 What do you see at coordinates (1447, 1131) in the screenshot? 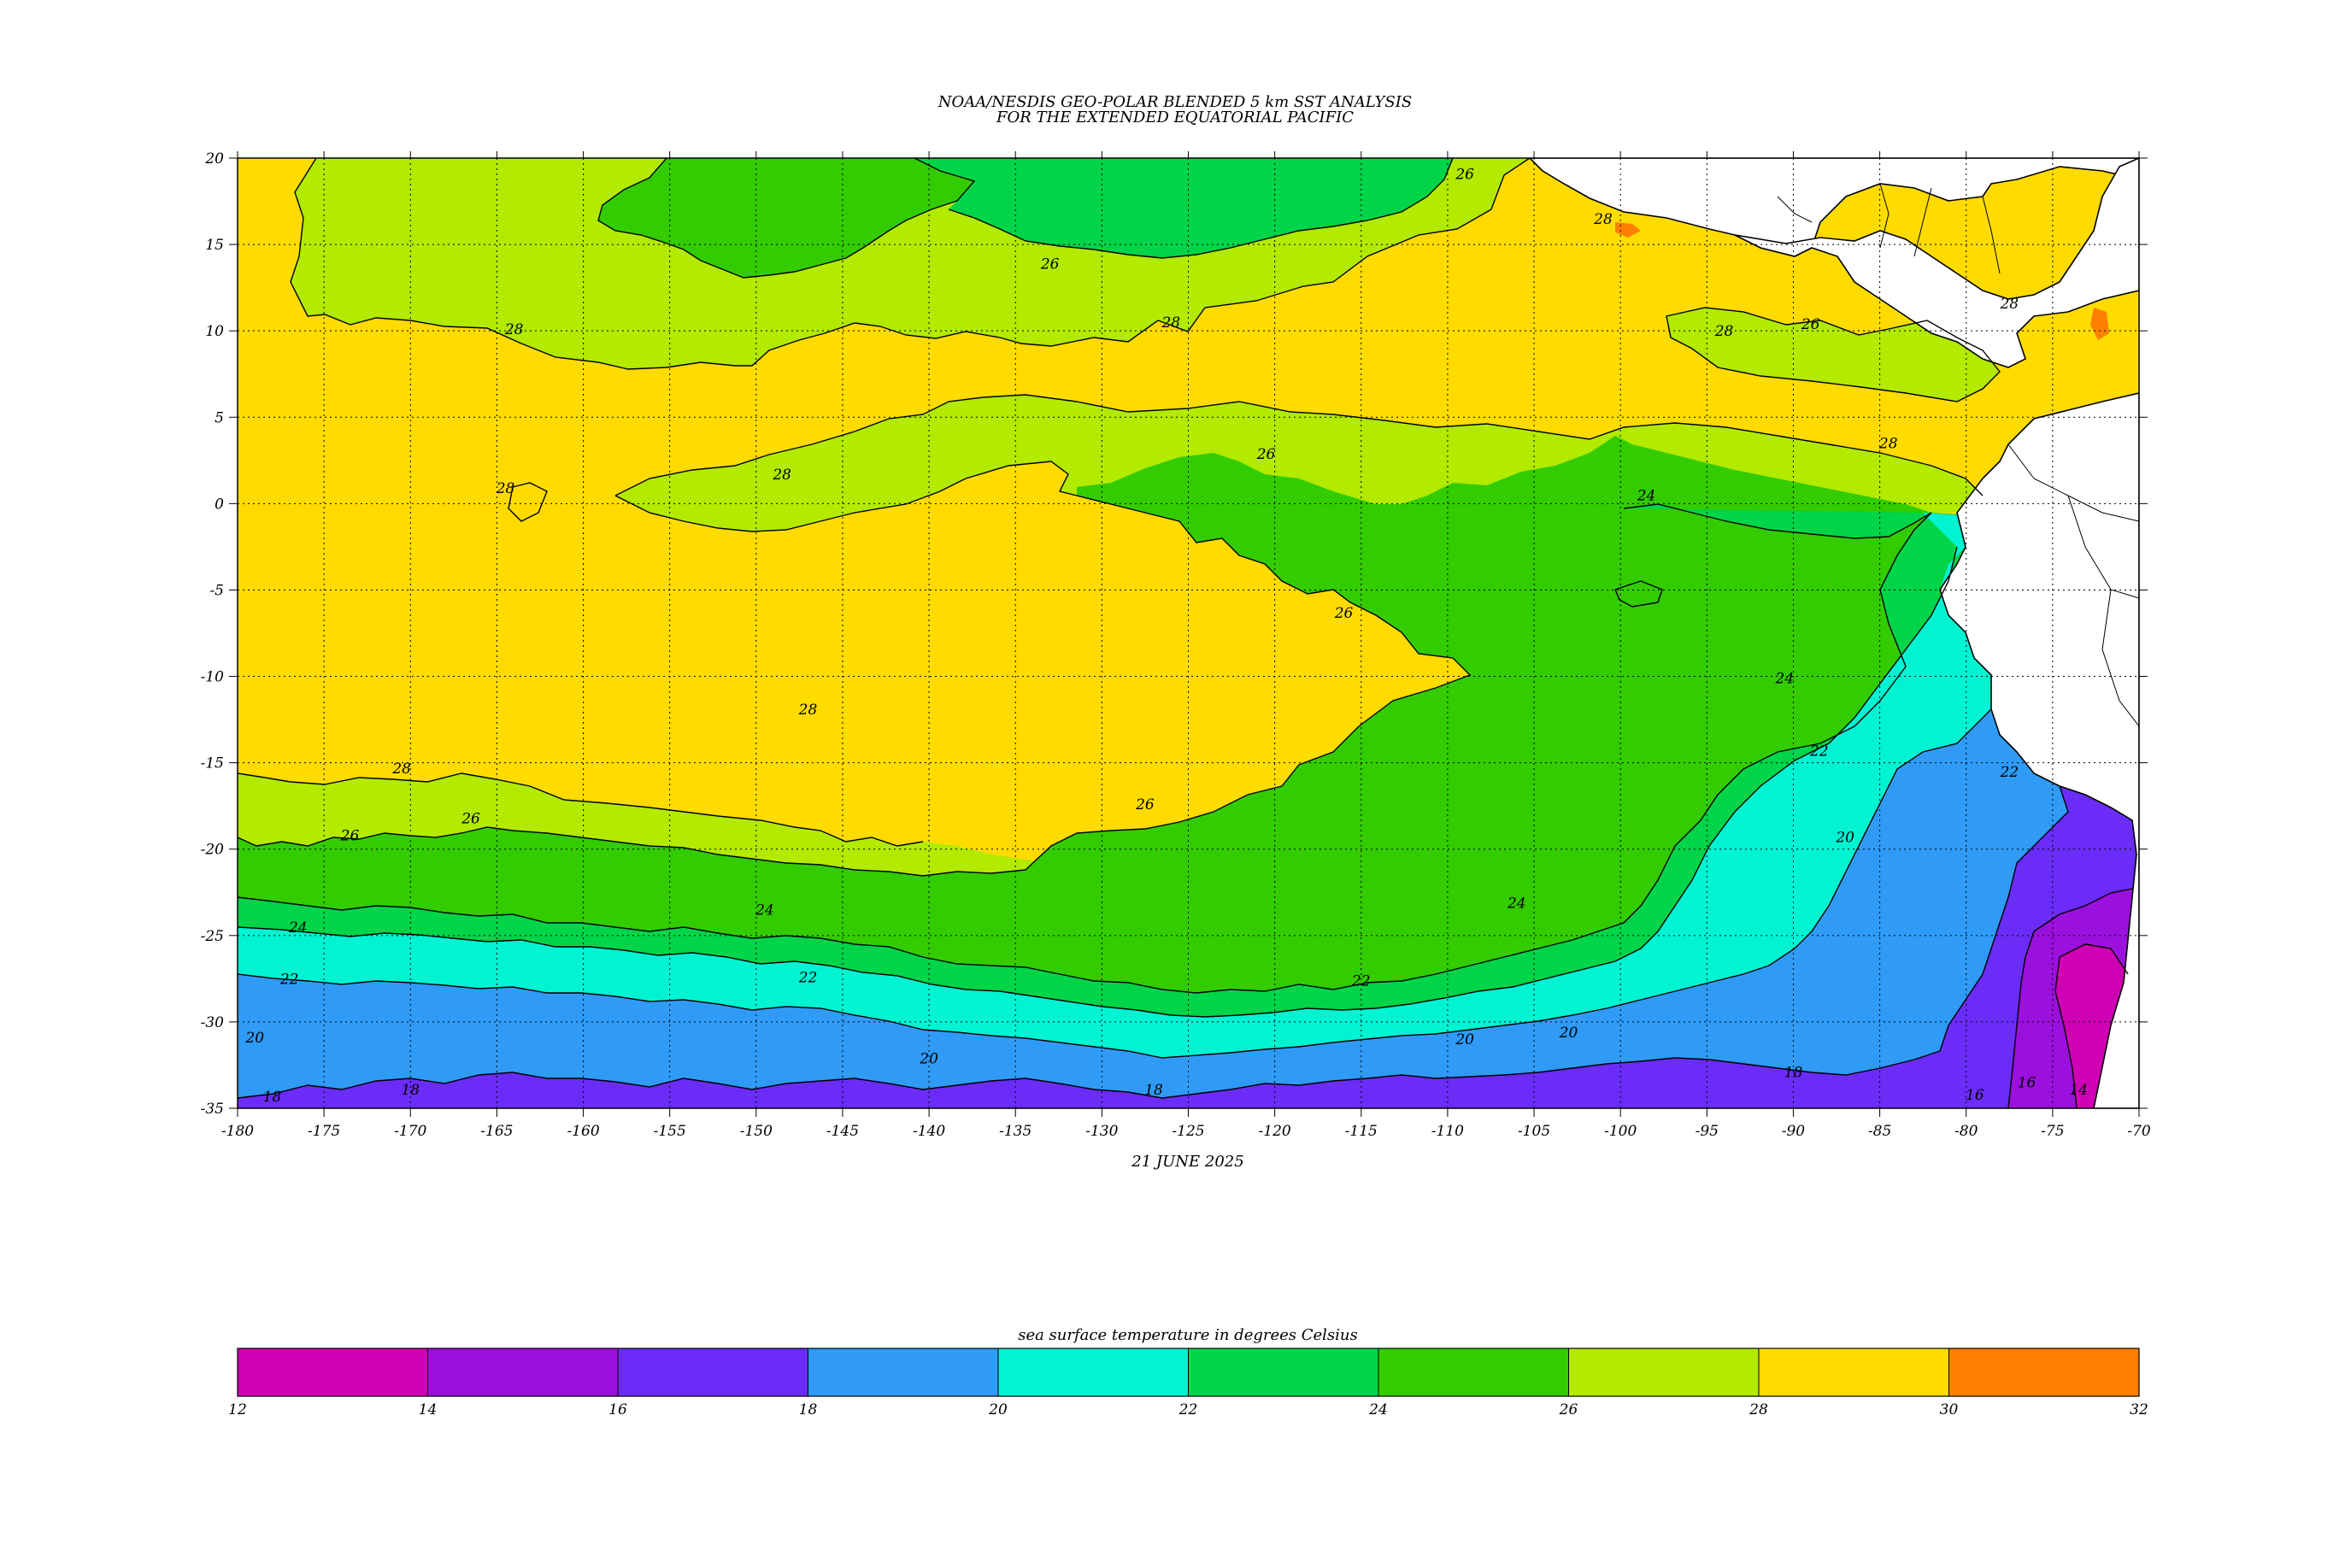
I see `lon-tick-label: -110` at bounding box center [1447, 1131].